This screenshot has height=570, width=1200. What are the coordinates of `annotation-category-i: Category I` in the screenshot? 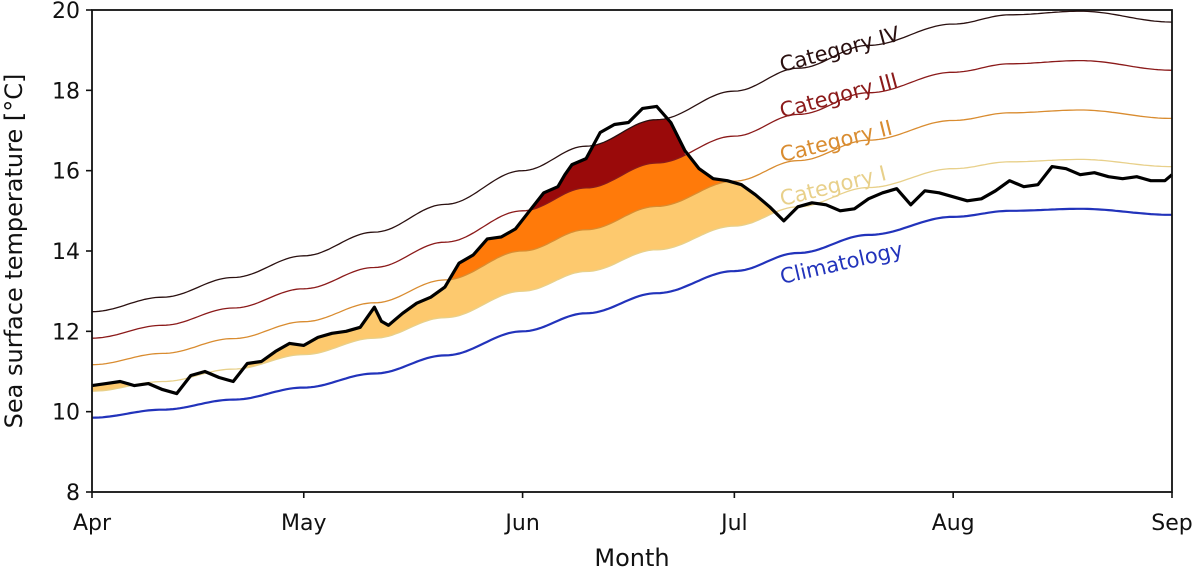 It's located at (832, 186).